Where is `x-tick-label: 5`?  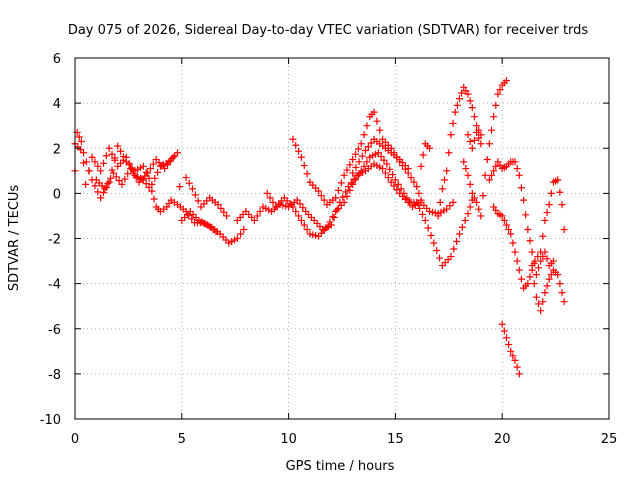 x-tick-label: 5 is located at coordinates (182, 439).